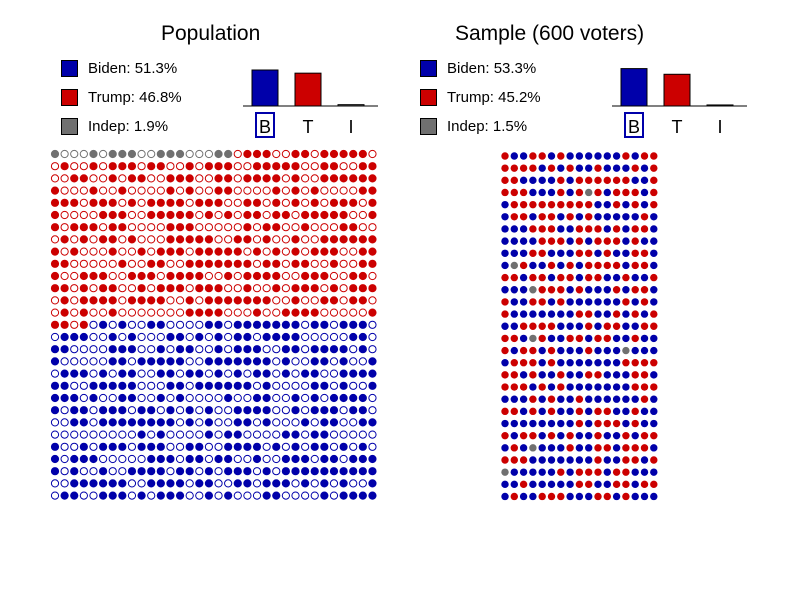 The height and width of the screenshot is (600, 800). I want to click on sample-legend-trump: Trump: 45.2%, so click(480, 97).